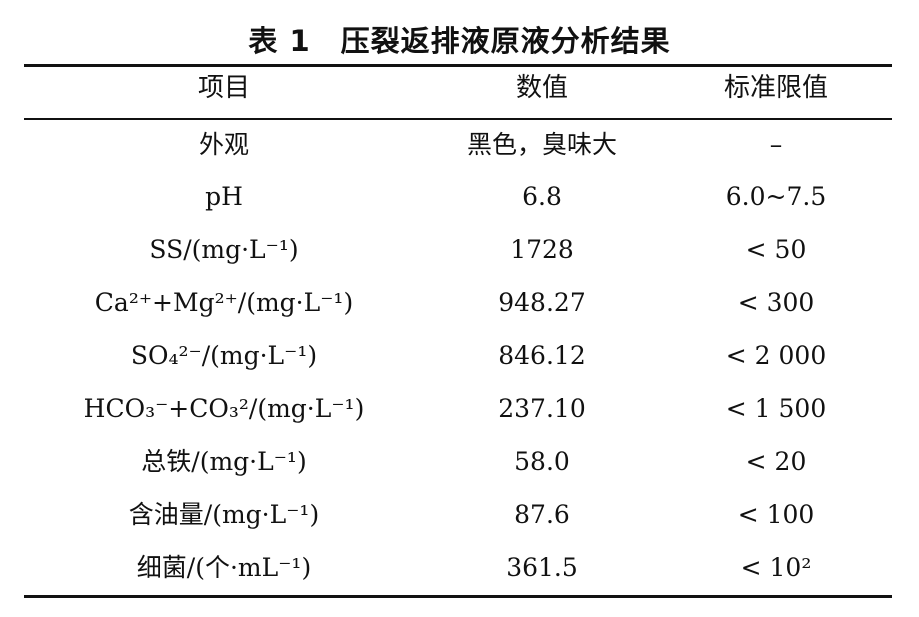 The height and width of the screenshot is (617, 919). Describe the element at coordinates (458, 196) in the screenshot. I see `table-row: pH 6.8 6.0~7.5` at that location.